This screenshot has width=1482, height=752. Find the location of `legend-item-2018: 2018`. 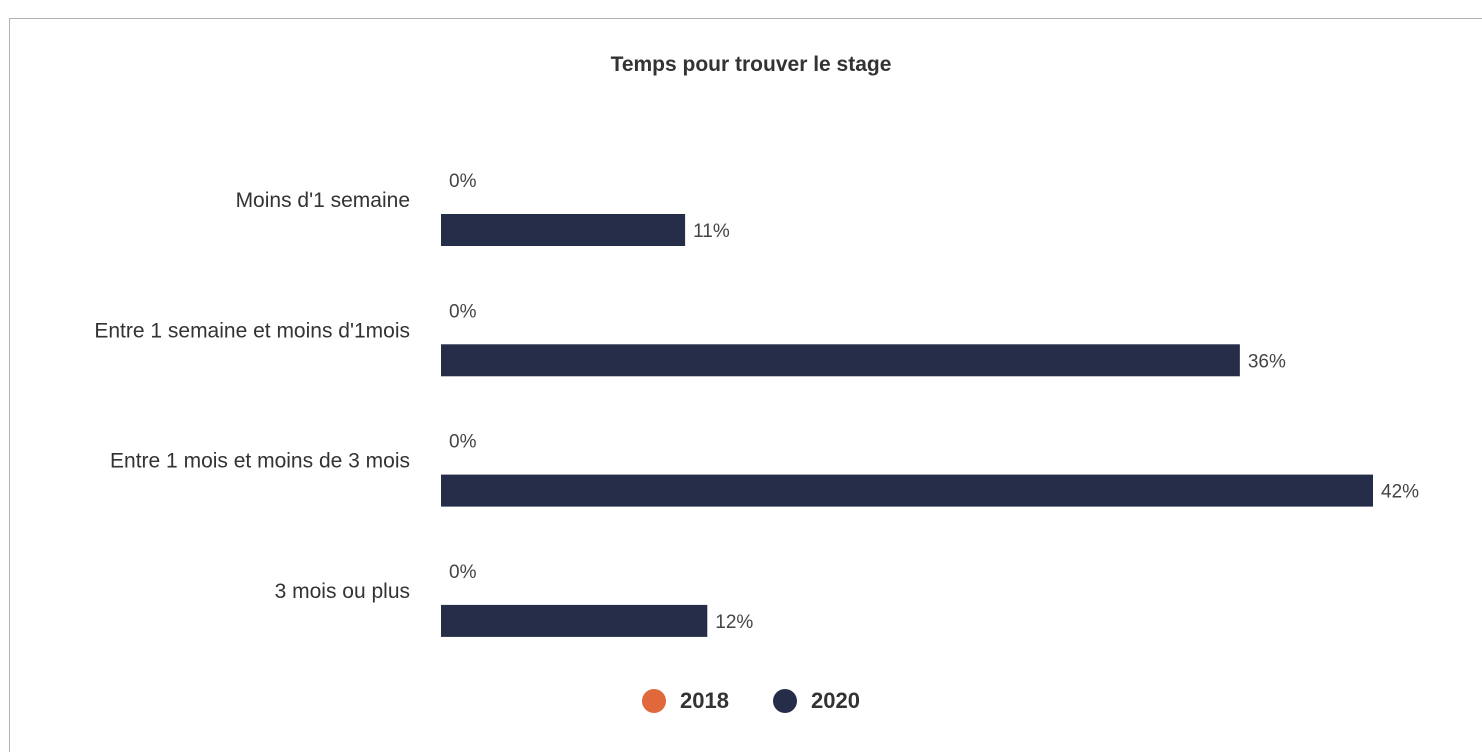

legend-item-2018: 2018 is located at coordinates (685, 701).